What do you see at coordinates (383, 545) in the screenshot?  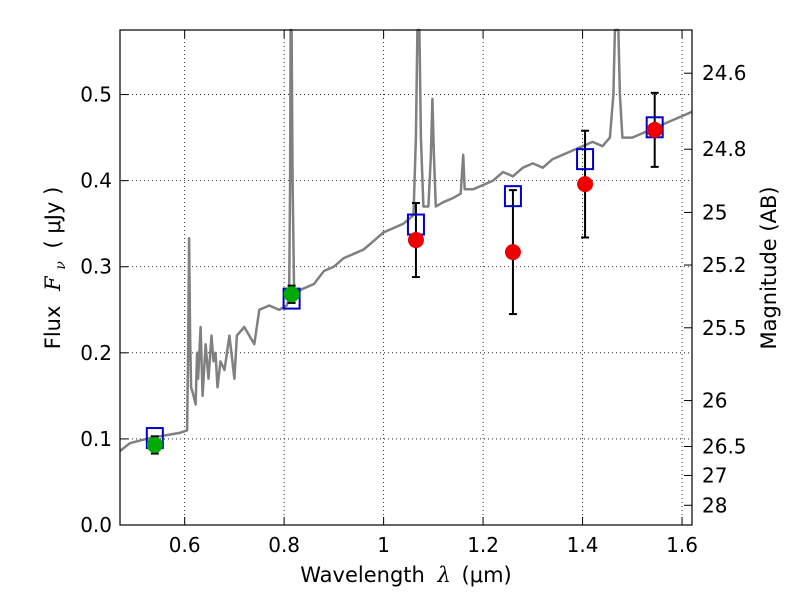 I see `x-tick-label: 1` at bounding box center [383, 545].